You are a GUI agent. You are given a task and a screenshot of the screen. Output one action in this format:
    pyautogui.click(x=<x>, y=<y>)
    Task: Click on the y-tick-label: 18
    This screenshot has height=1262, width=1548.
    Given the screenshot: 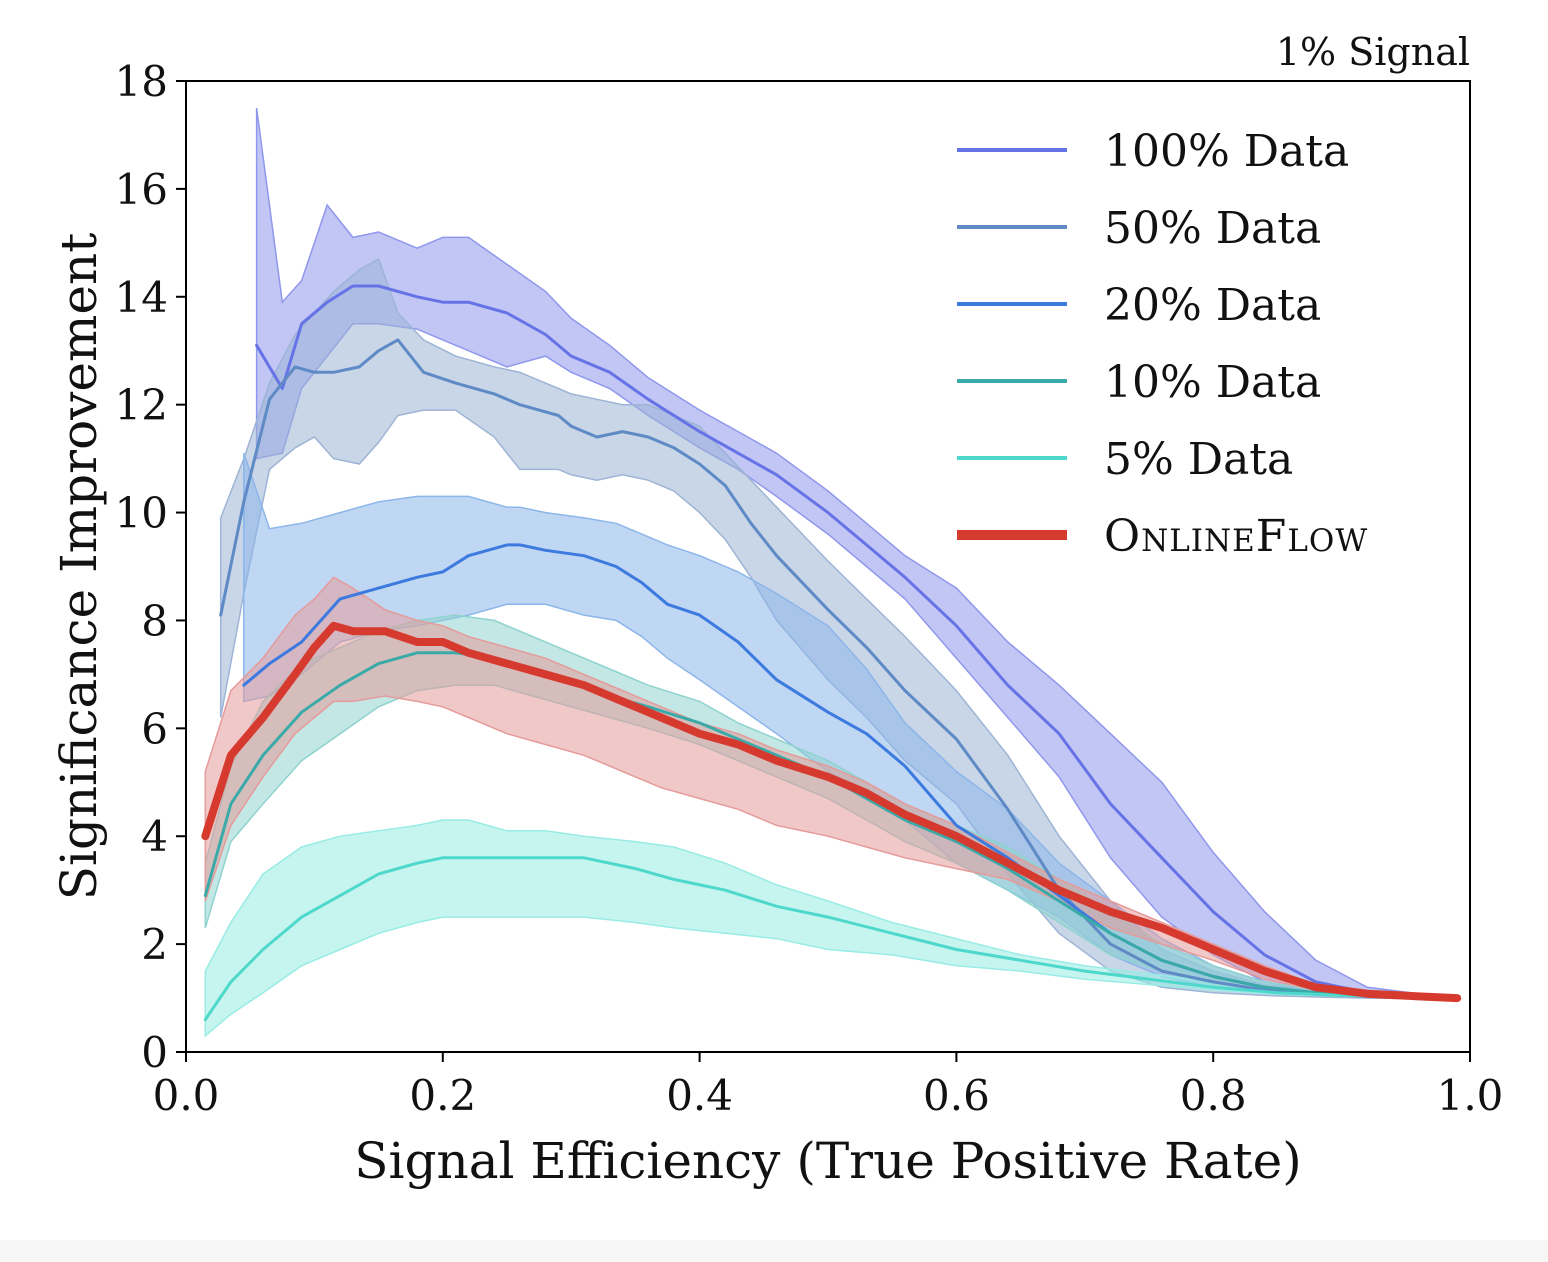 What is the action you would take?
    pyautogui.click(x=141, y=81)
    